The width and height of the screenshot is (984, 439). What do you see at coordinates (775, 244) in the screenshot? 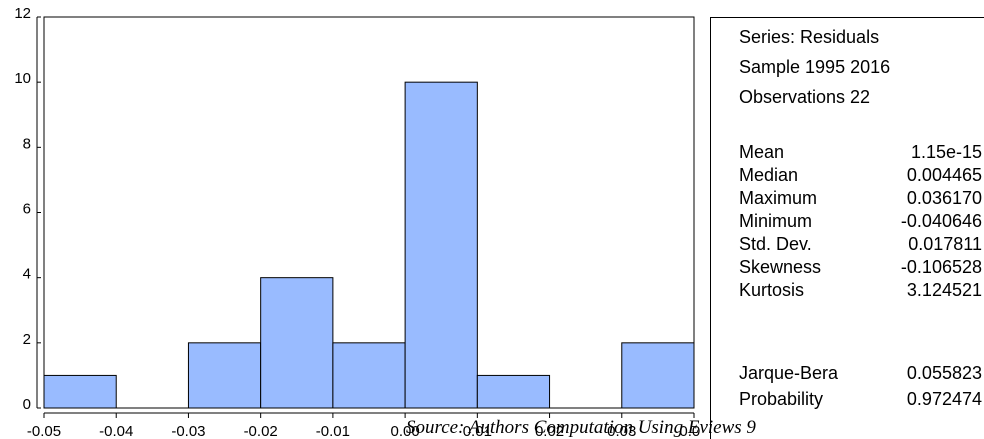
I see `stat-label-std-dev: Std. Dev.` at bounding box center [775, 244].